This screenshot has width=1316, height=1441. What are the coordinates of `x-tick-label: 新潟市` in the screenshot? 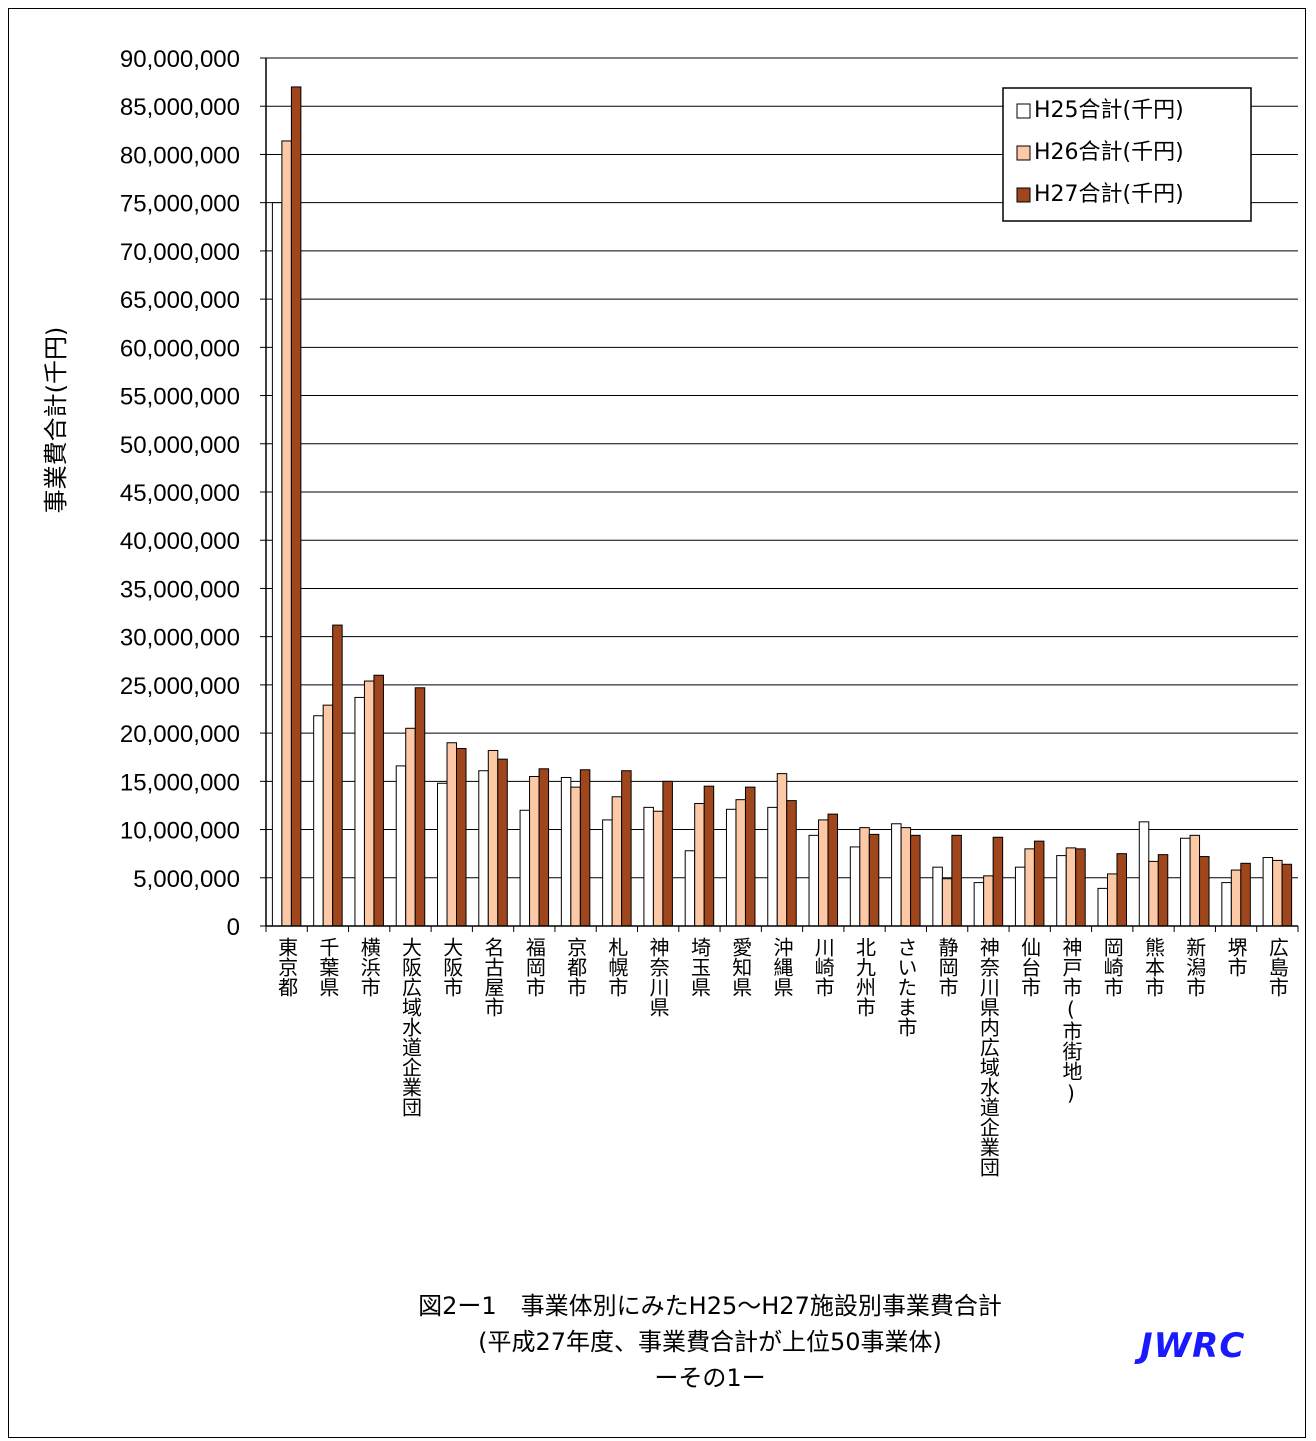 It's located at (1195, 967).